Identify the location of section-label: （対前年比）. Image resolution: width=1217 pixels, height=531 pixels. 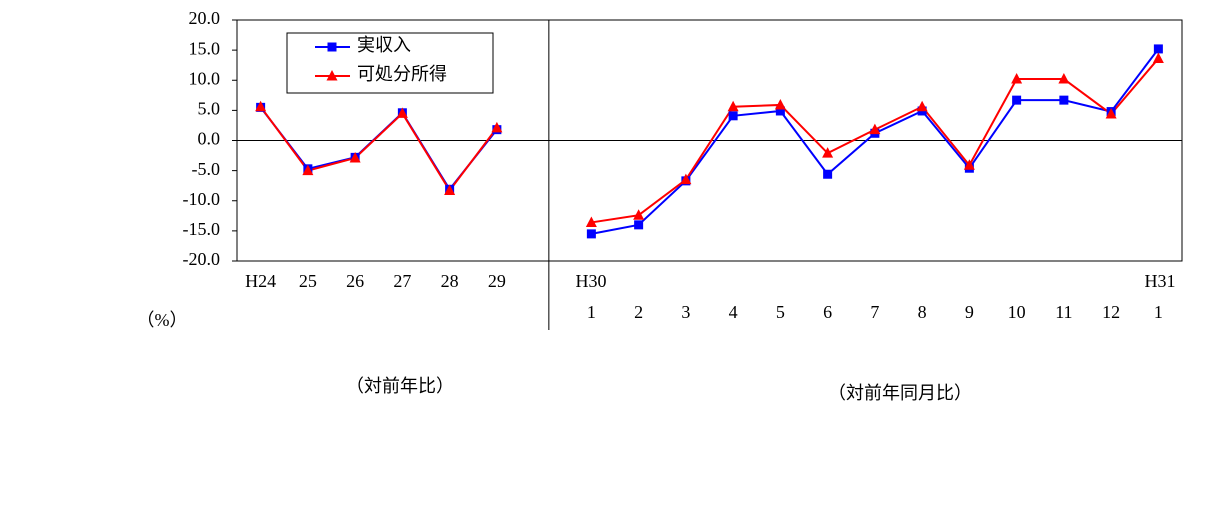
(400, 386).